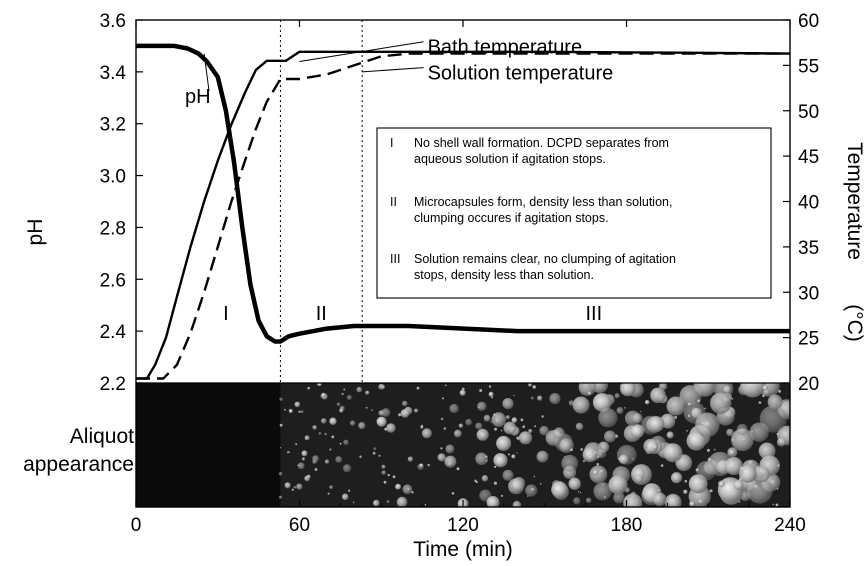  Describe the element at coordinates (510, 159) in the screenshot. I see `note-1-line-2: aqueous solution if agitation stops.` at that location.